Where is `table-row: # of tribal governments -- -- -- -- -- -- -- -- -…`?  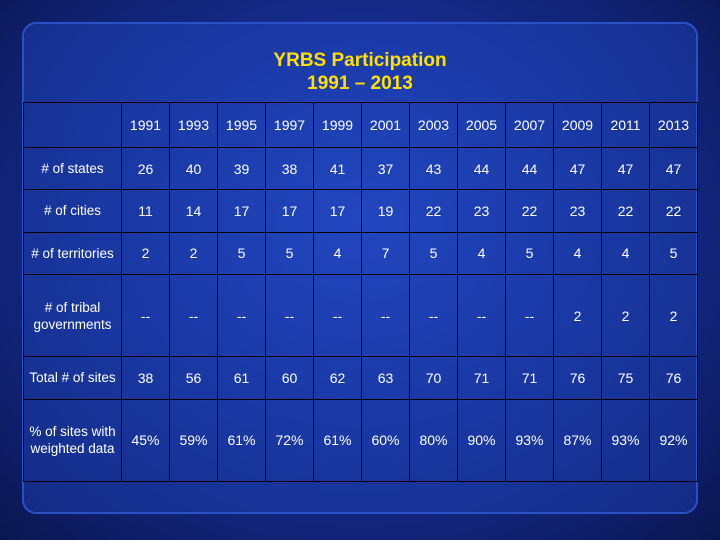 table-row: # of tribal governments -- -- -- -- -- -- -- -- -… is located at coordinates (360, 315).